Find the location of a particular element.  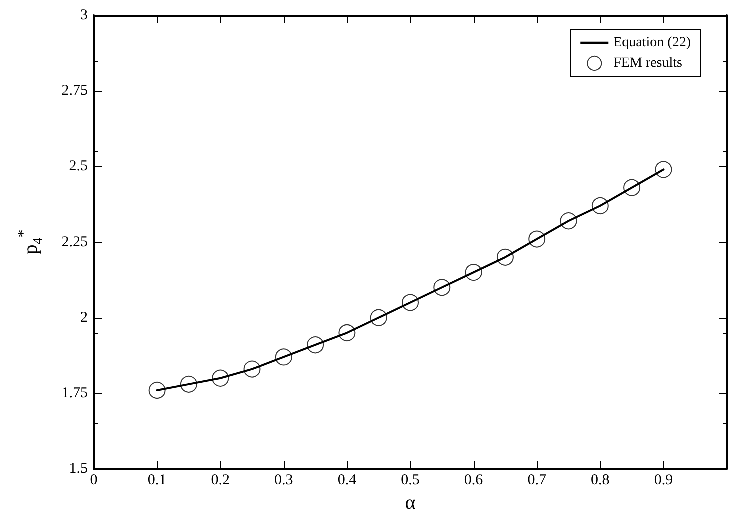

y-tick-label: 2 is located at coordinates (84, 318).